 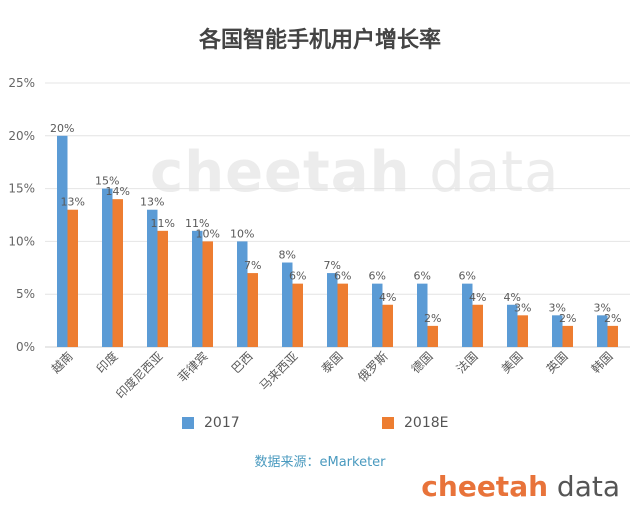 I want to click on legend-item: 2017, so click(x=211, y=423).